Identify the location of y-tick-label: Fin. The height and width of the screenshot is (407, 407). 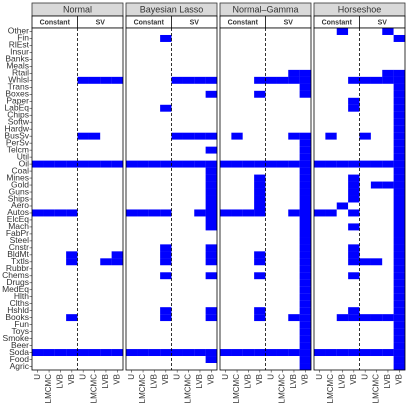
(23, 38).